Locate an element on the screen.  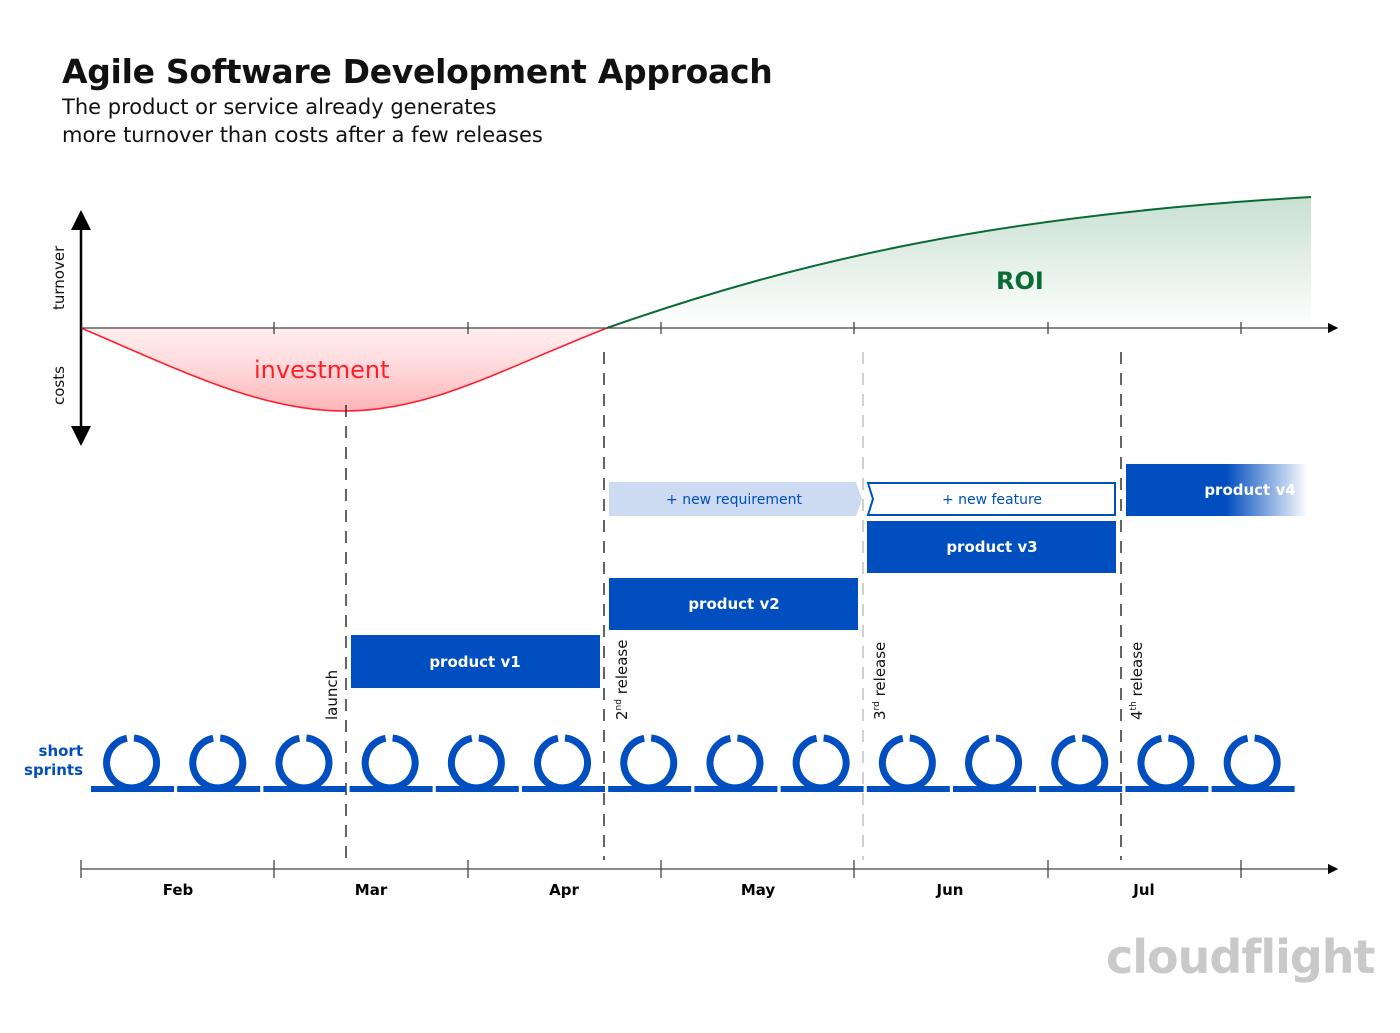
sprint-loops is located at coordinates (693, 763).